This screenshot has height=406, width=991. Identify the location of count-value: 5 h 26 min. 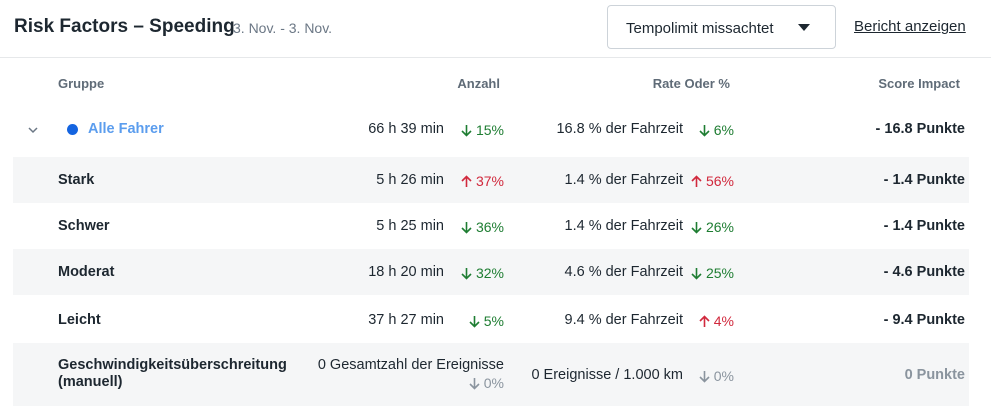
(410, 180).